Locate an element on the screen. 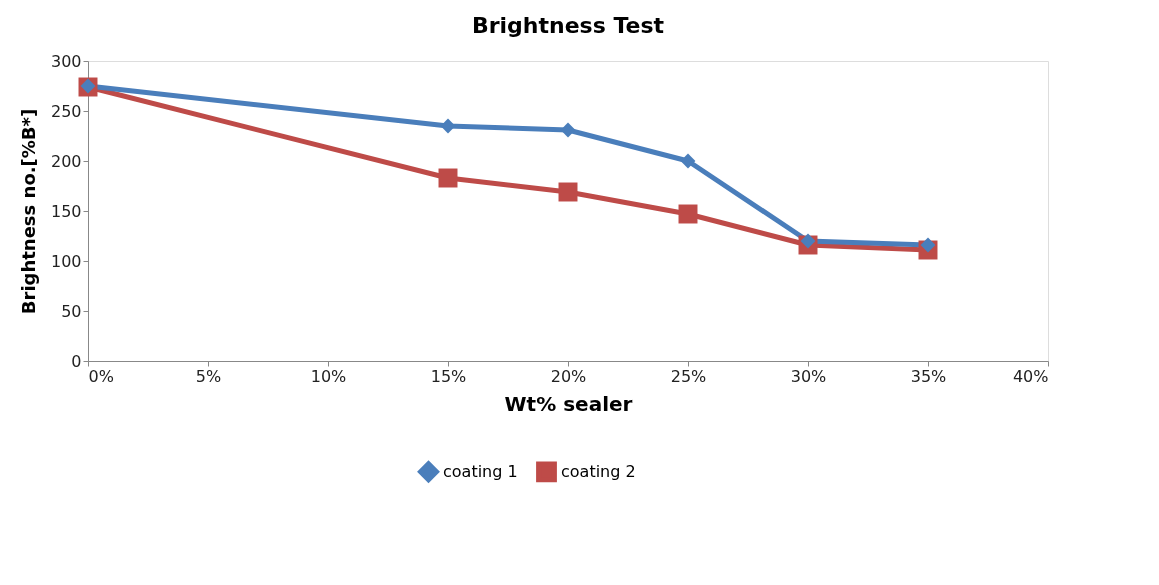 This screenshot has height=585, width=1159. legend-label: coating 1 is located at coordinates (480, 471).